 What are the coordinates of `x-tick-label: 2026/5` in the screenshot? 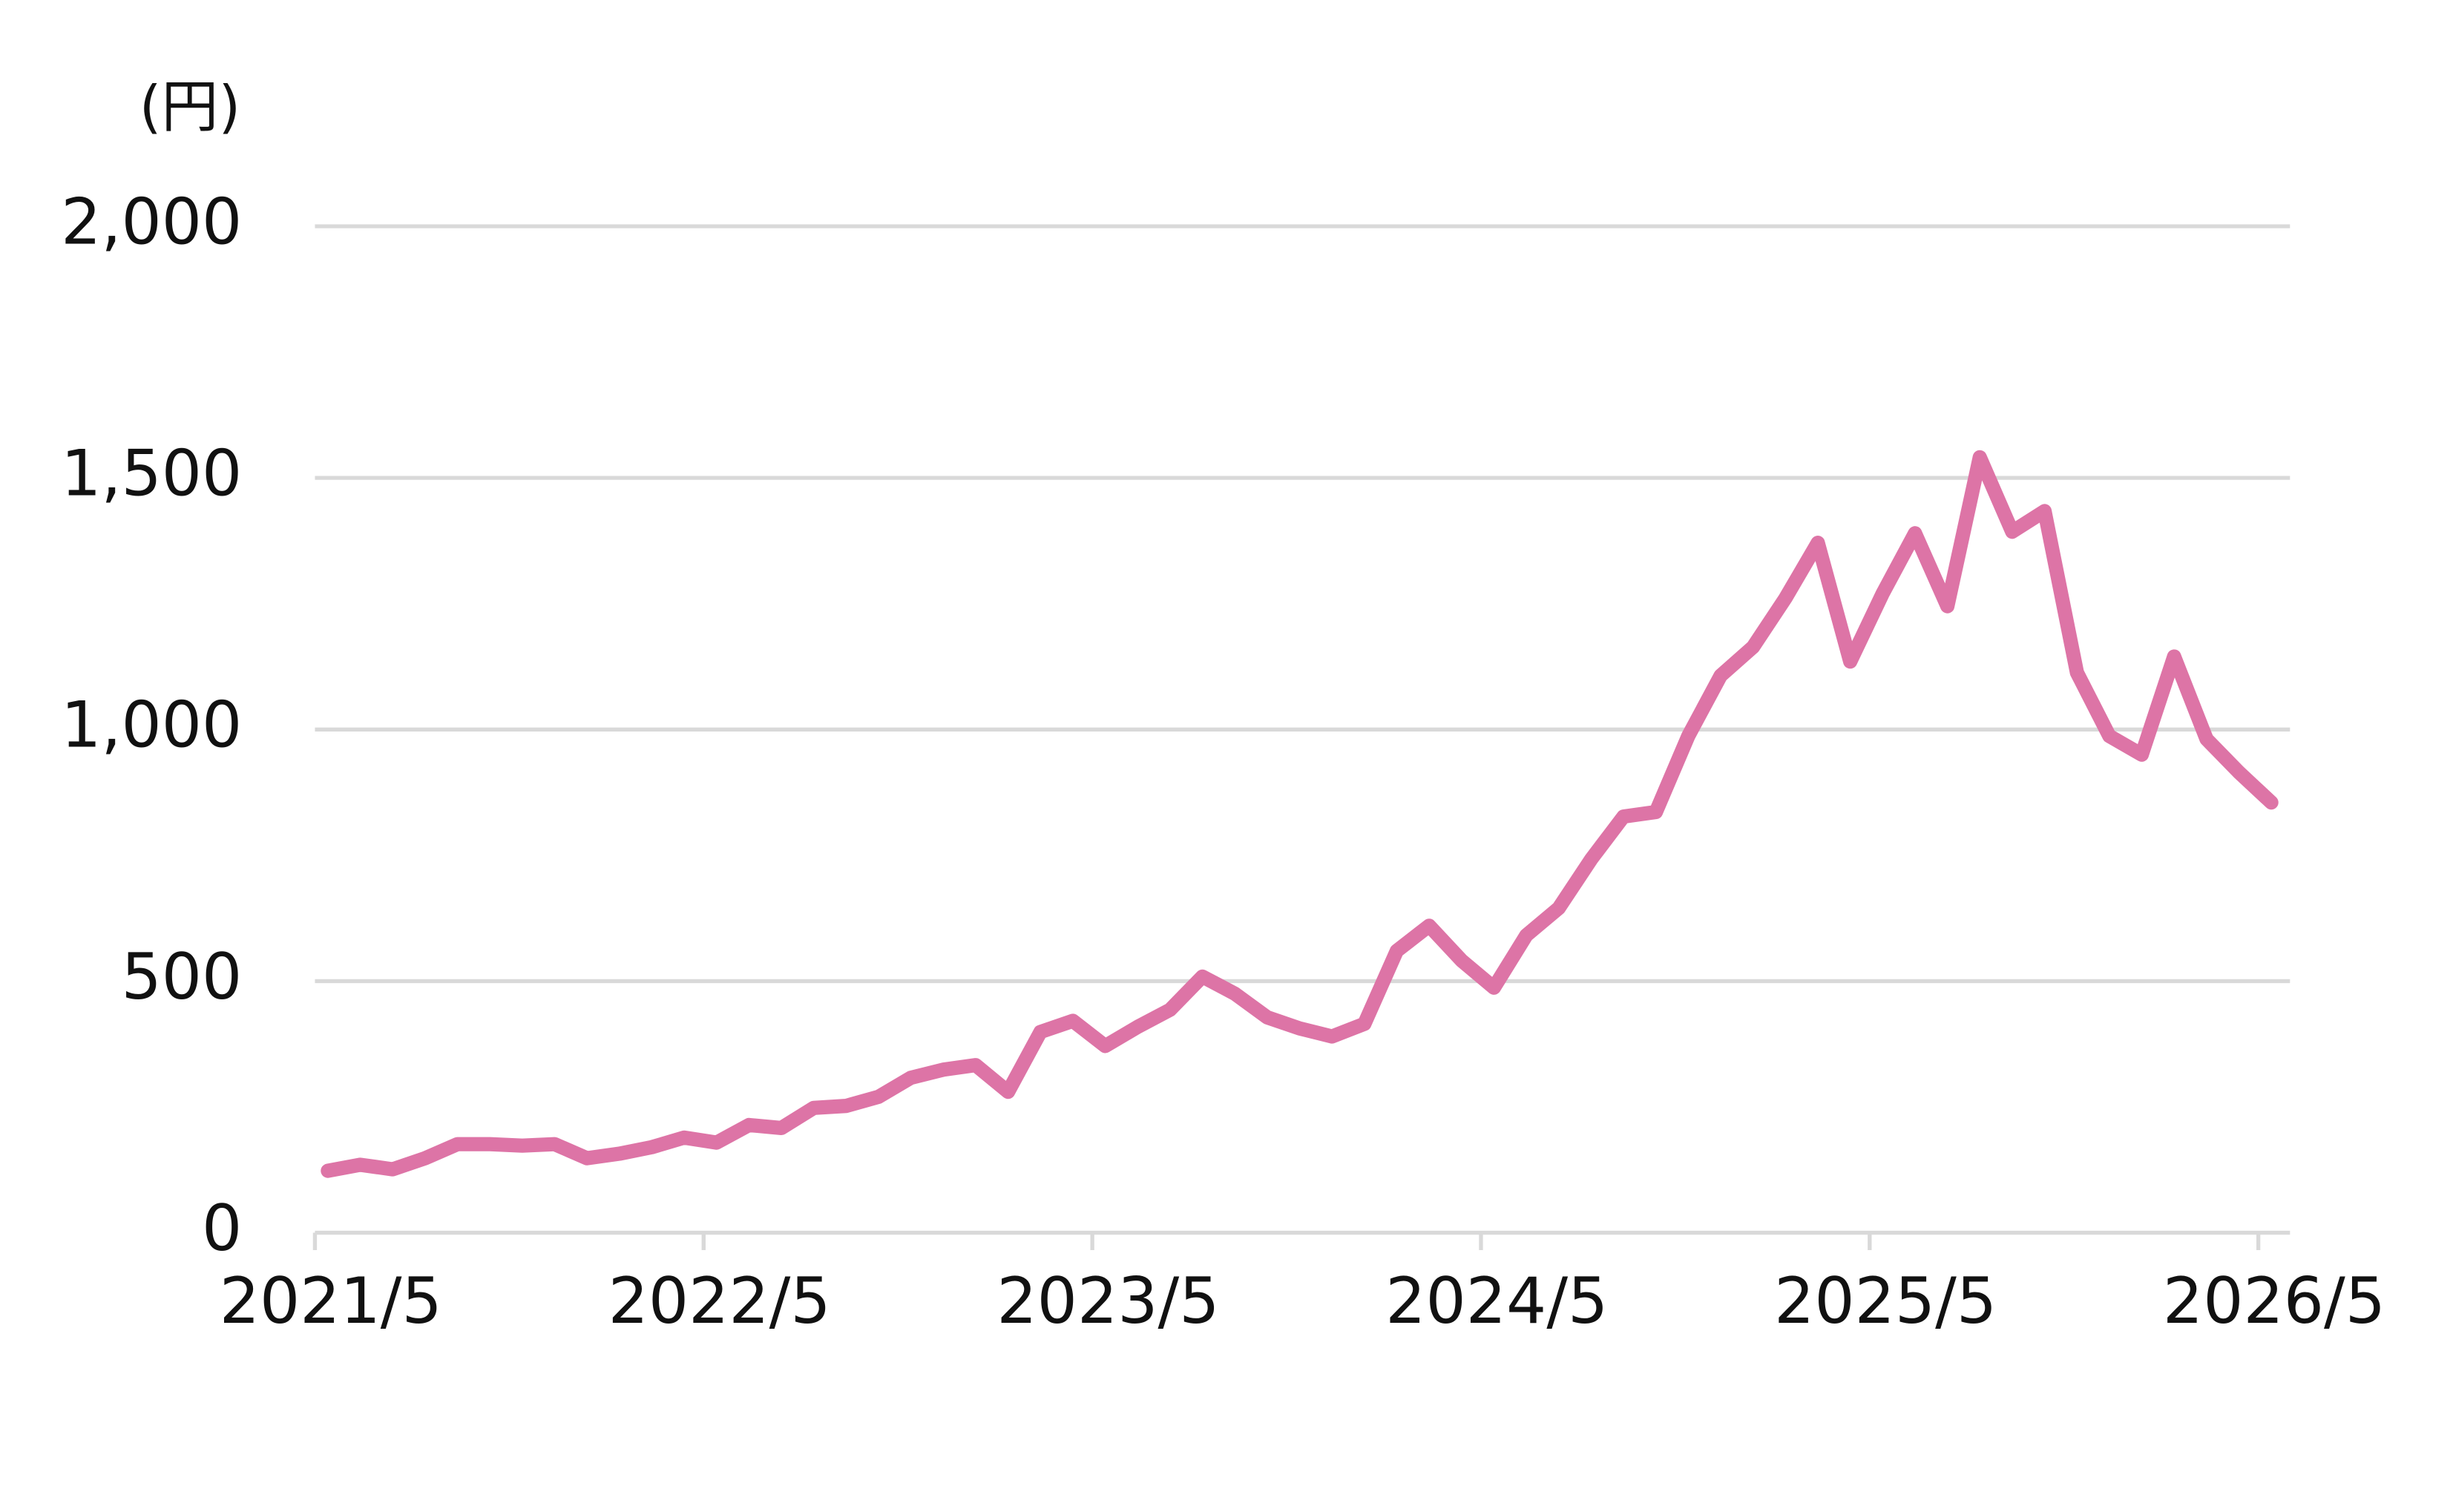 It's located at (2274, 1301).